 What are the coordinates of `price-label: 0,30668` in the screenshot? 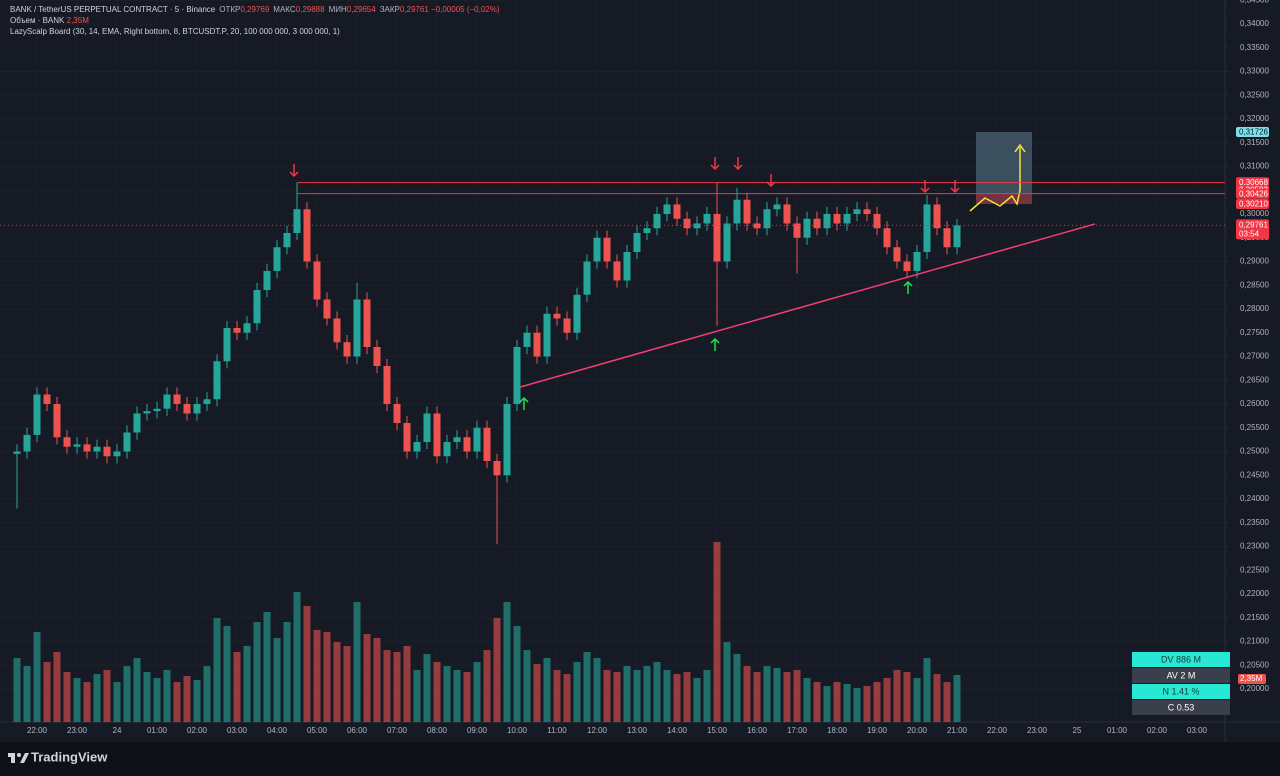 It's located at (1253, 182).